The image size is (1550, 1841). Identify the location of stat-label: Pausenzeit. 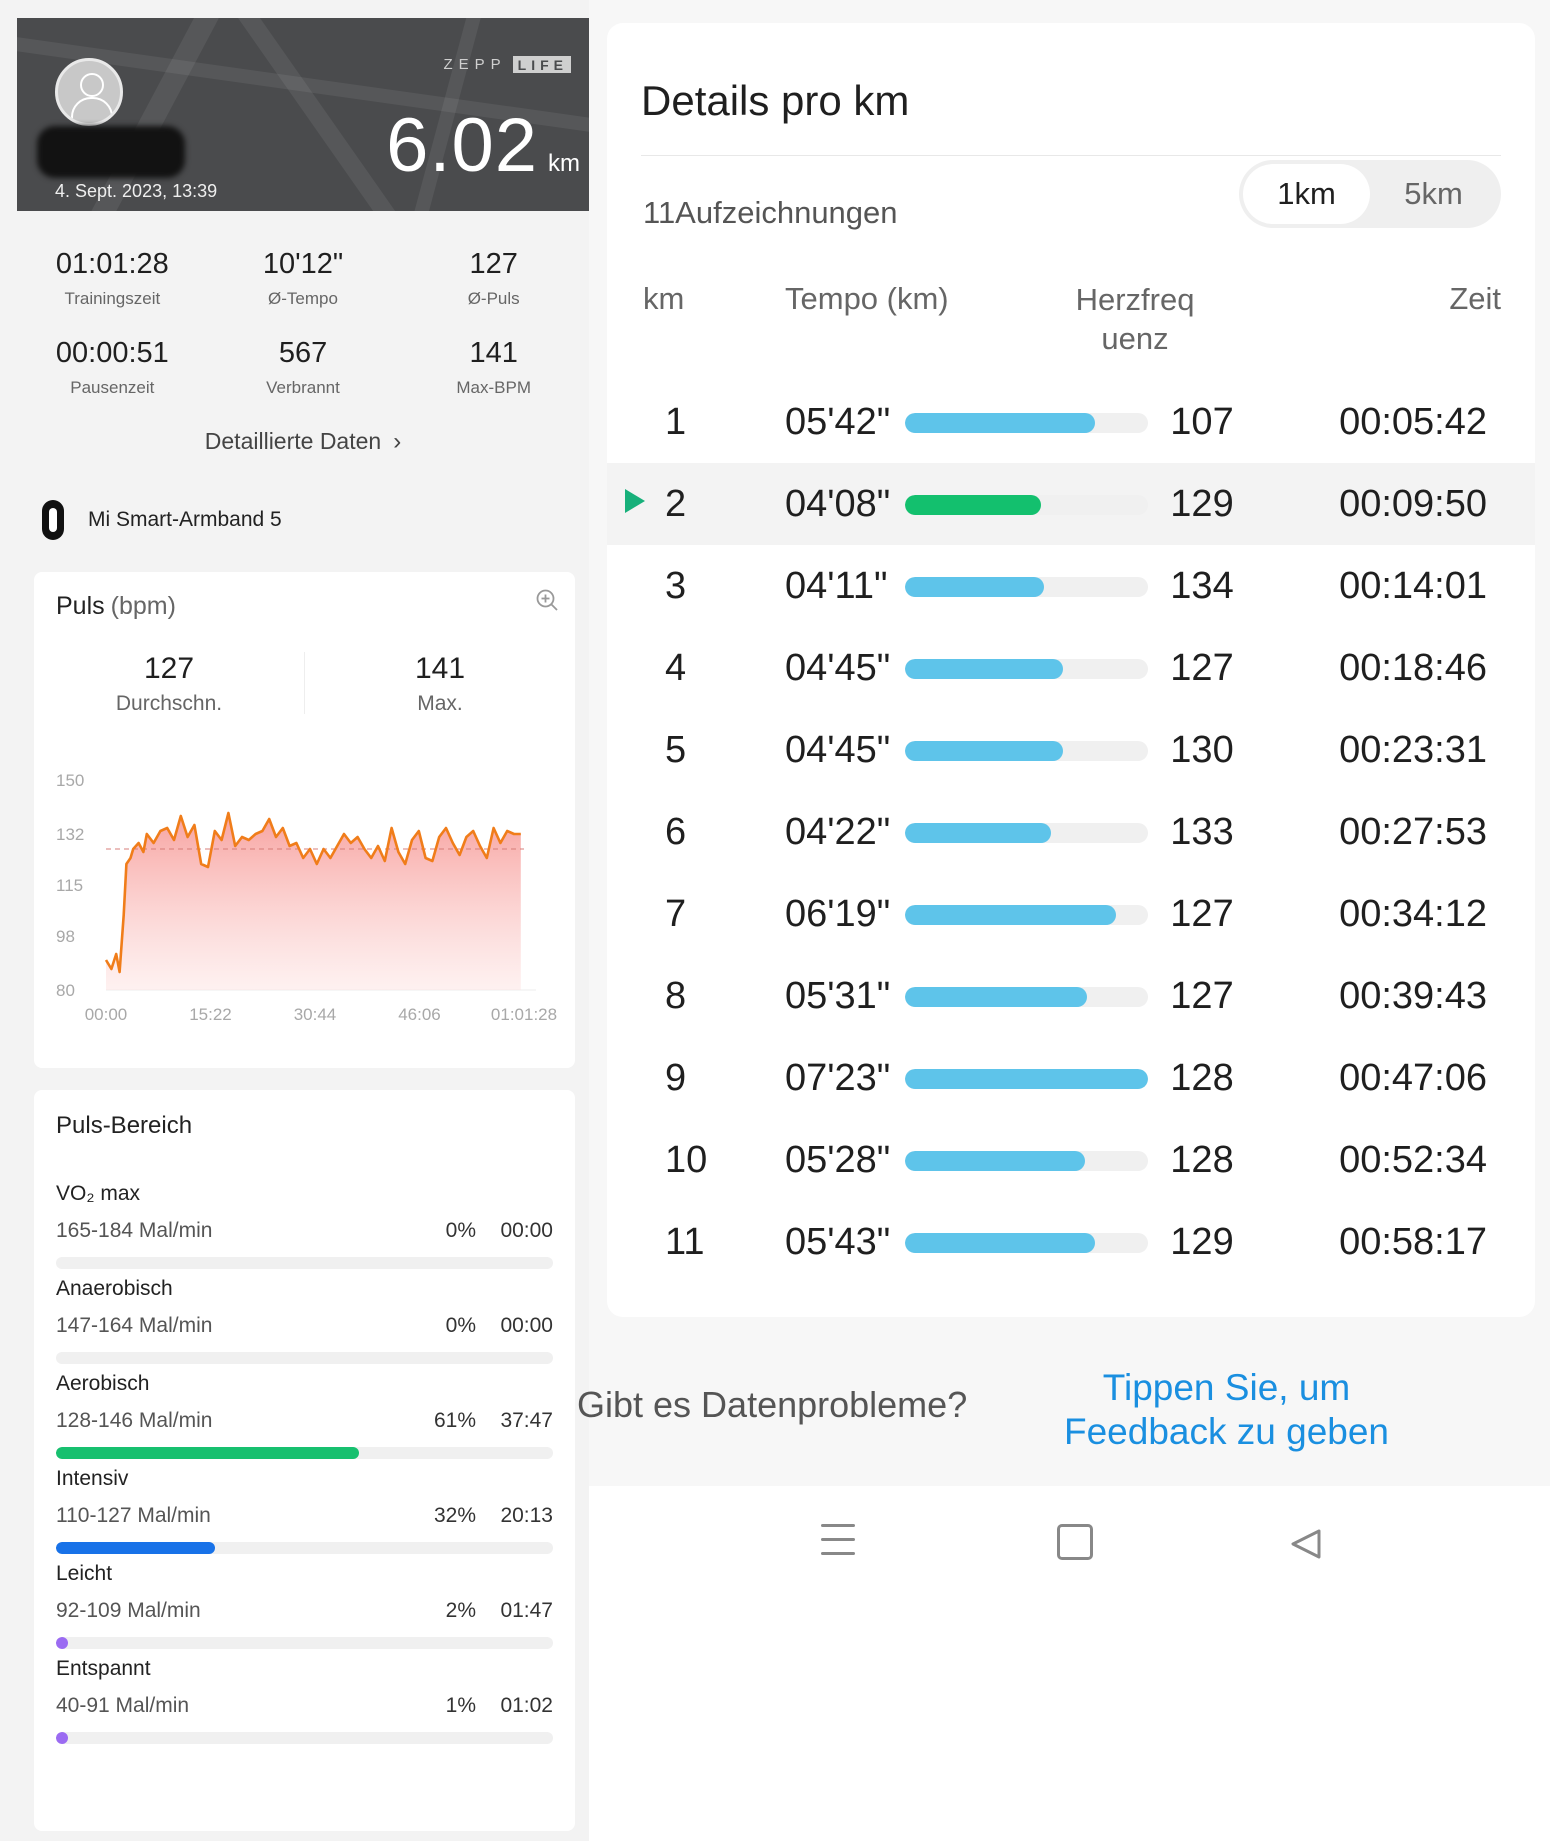
(112, 387).